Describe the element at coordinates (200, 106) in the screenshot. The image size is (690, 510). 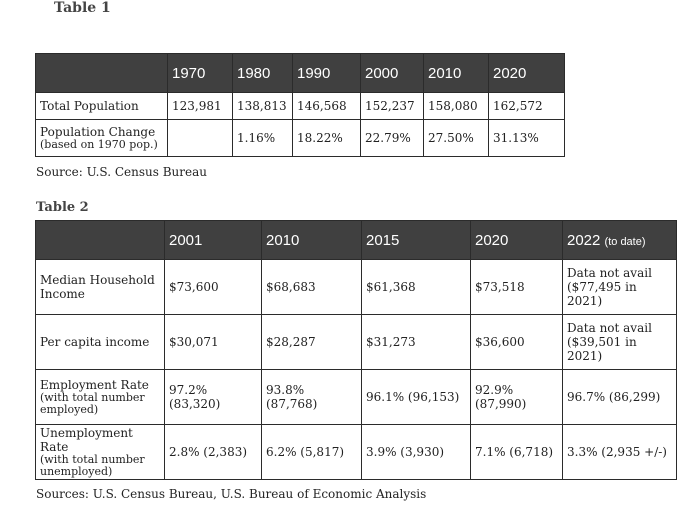
I see `table-cell: 123,981` at that location.